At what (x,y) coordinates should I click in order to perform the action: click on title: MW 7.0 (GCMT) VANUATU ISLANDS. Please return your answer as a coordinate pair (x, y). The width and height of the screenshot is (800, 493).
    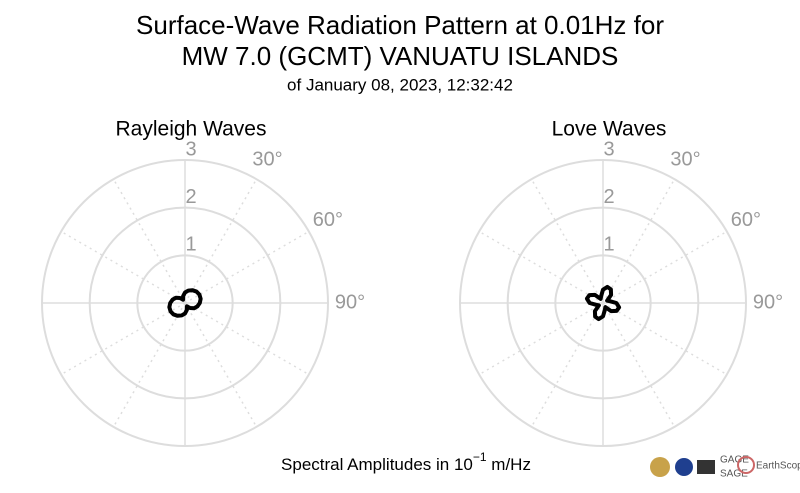
    Looking at the image, I should click on (400, 56).